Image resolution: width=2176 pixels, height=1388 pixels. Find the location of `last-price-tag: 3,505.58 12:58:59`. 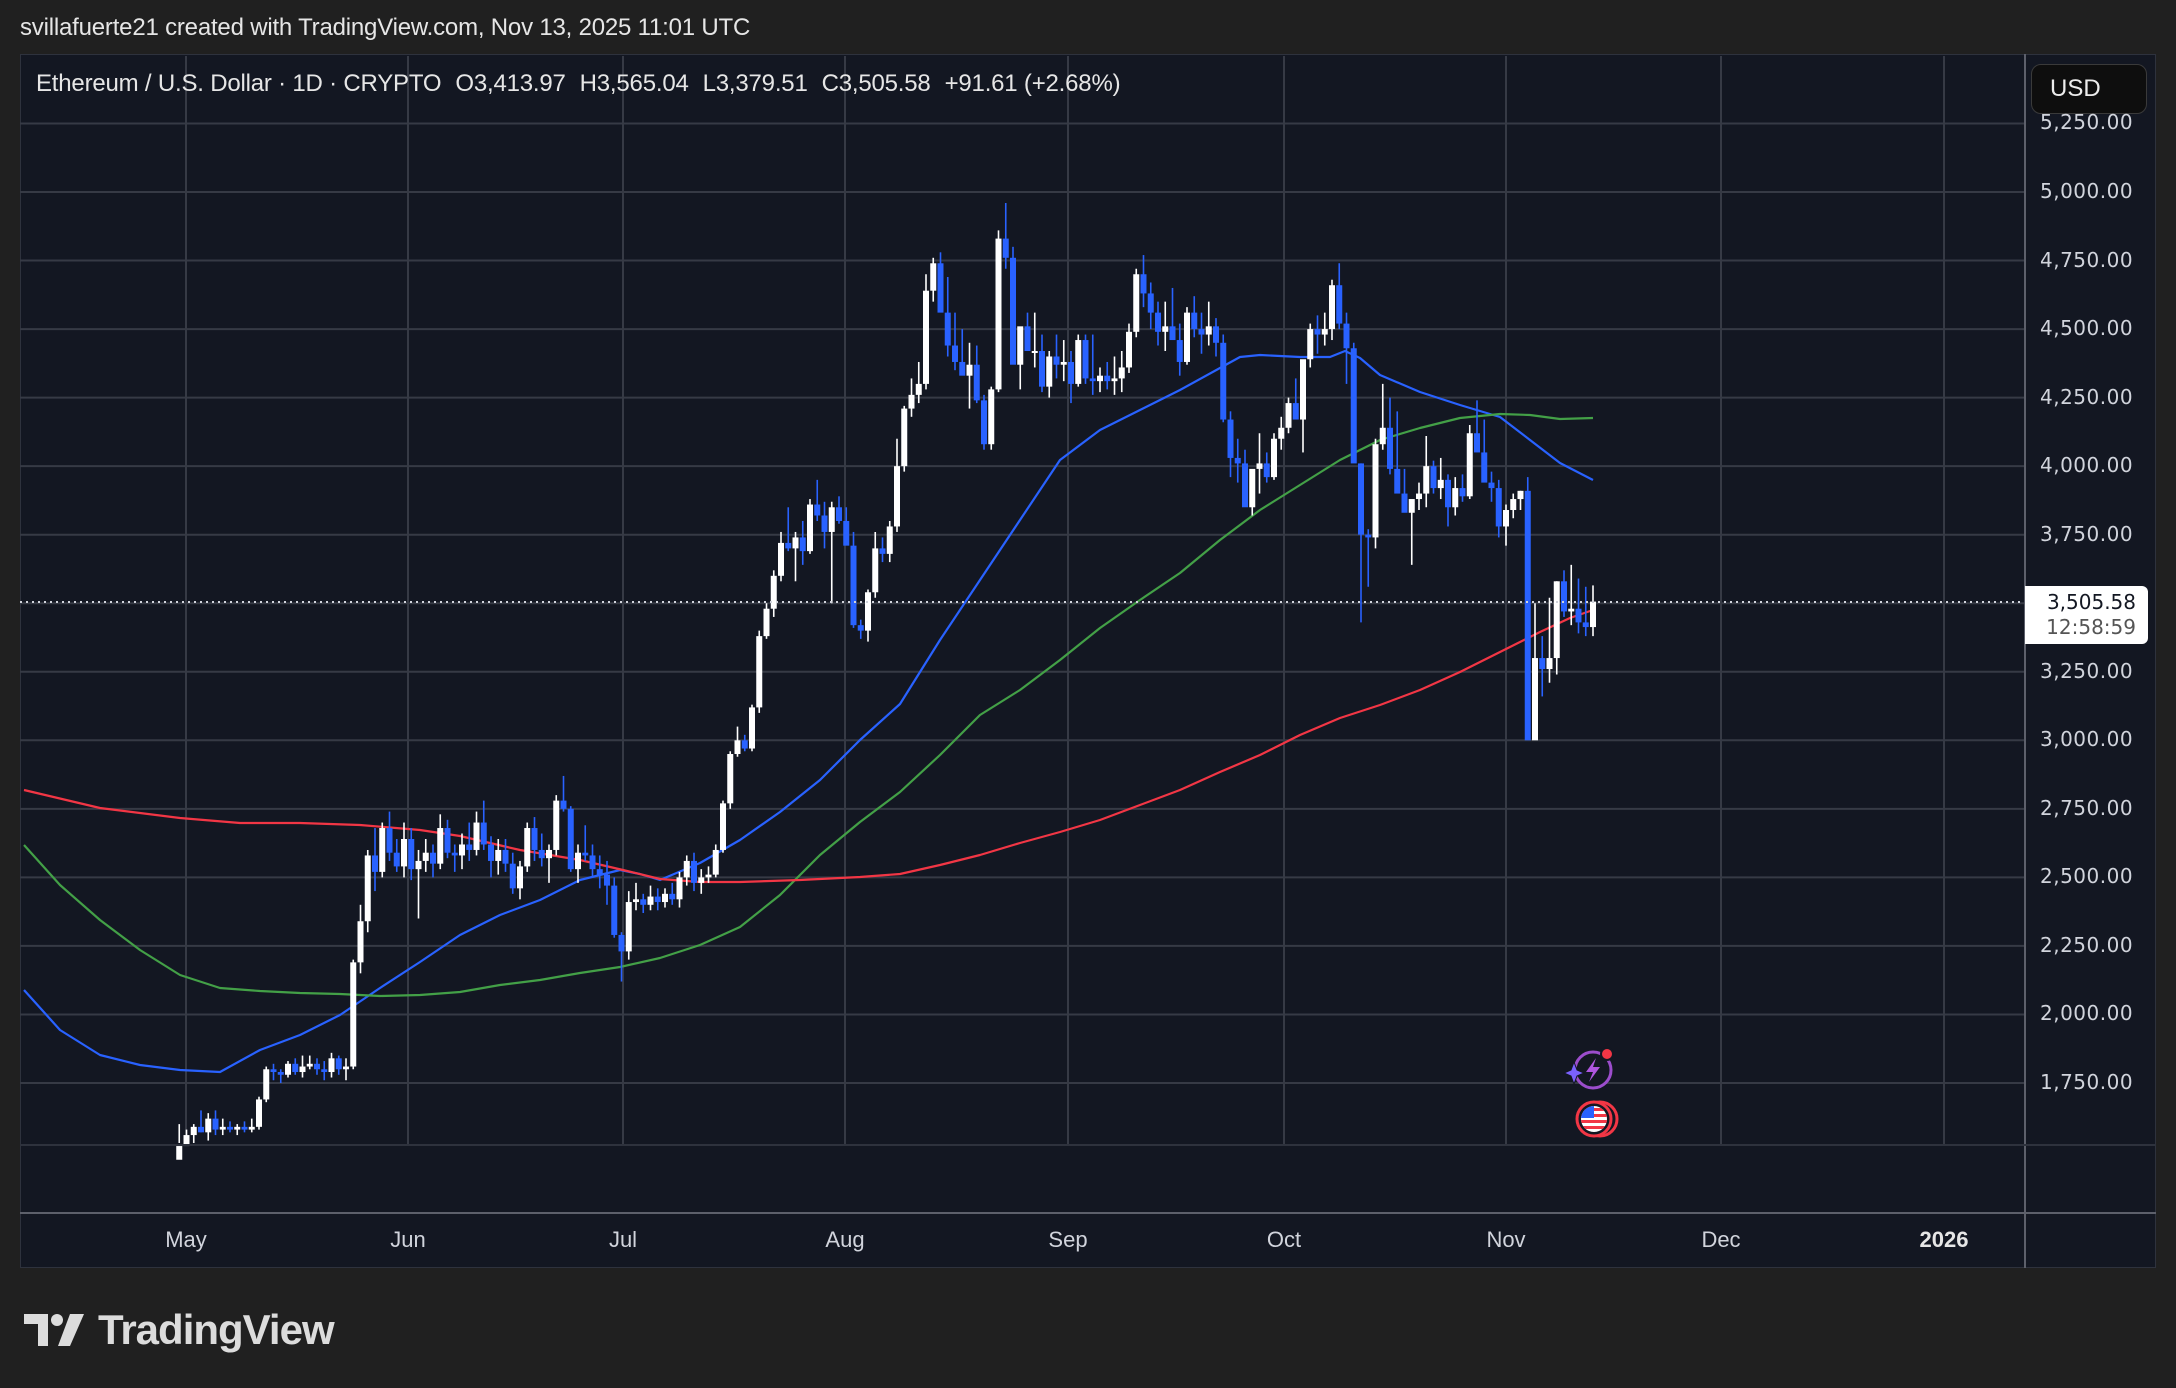

last-price-tag: 3,505.58 12:58:59 is located at coordinates (2086, 615).